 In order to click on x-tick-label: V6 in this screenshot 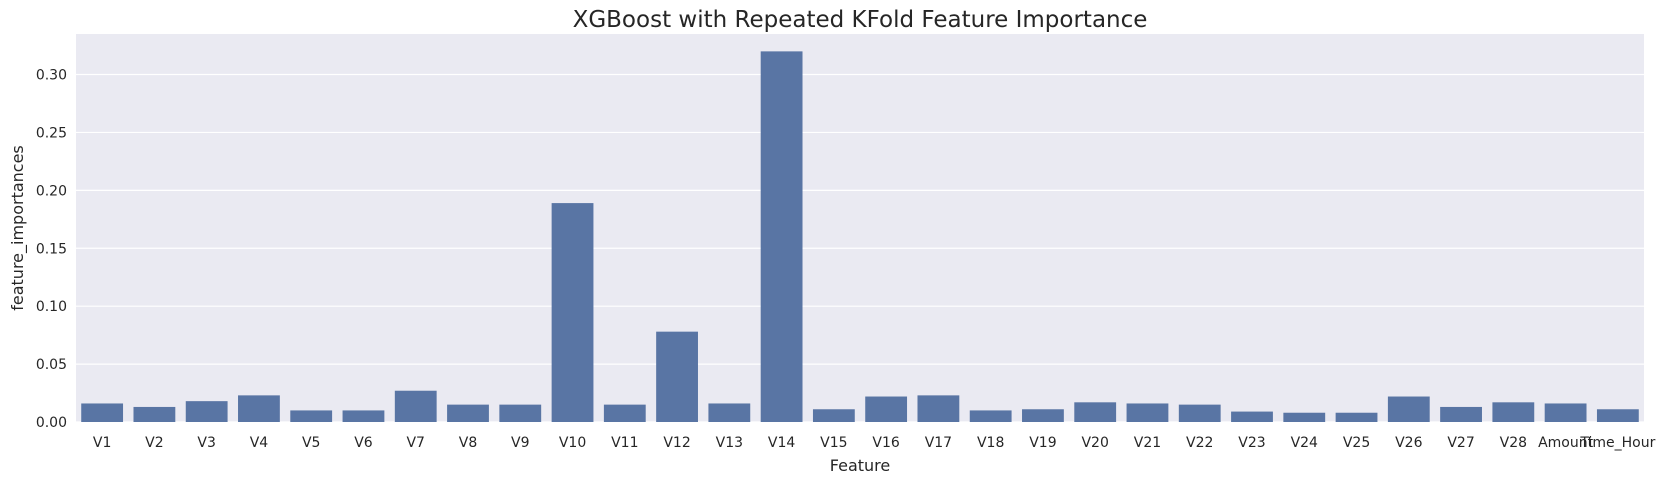, I will do `click(363, 443)`.